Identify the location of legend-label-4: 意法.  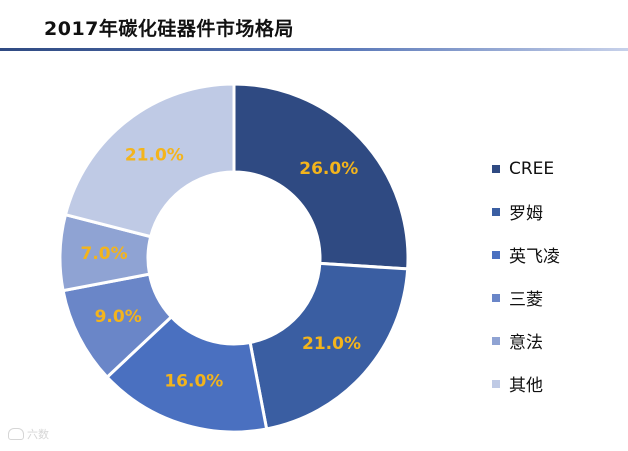
(526, 343).